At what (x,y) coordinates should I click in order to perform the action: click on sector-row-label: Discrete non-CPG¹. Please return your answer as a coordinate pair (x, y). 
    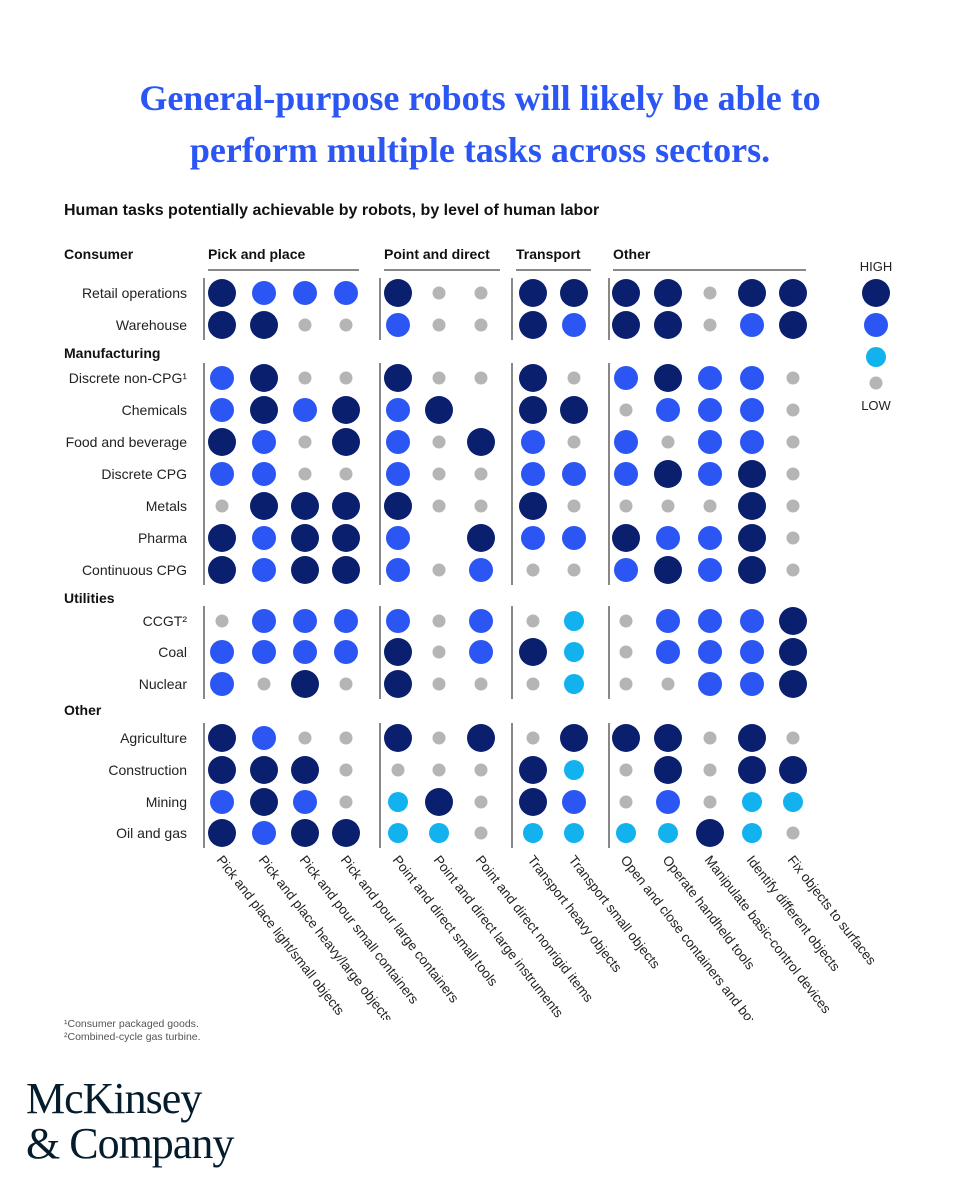
    Looking at the image, I should click on (128, 378).